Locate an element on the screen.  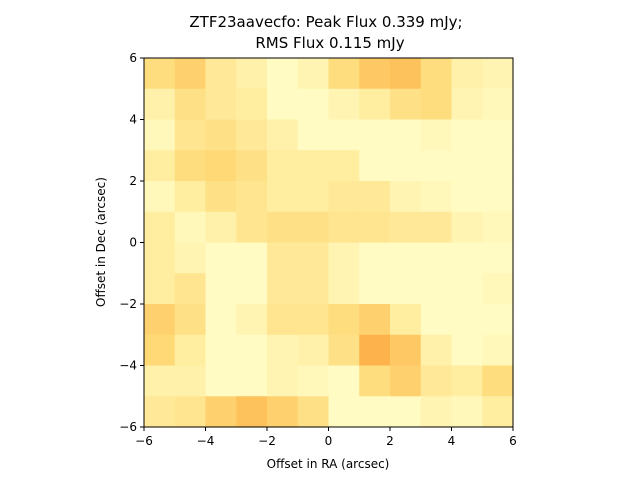
y-tick-label: 6 is located at coordinates (133, 58).